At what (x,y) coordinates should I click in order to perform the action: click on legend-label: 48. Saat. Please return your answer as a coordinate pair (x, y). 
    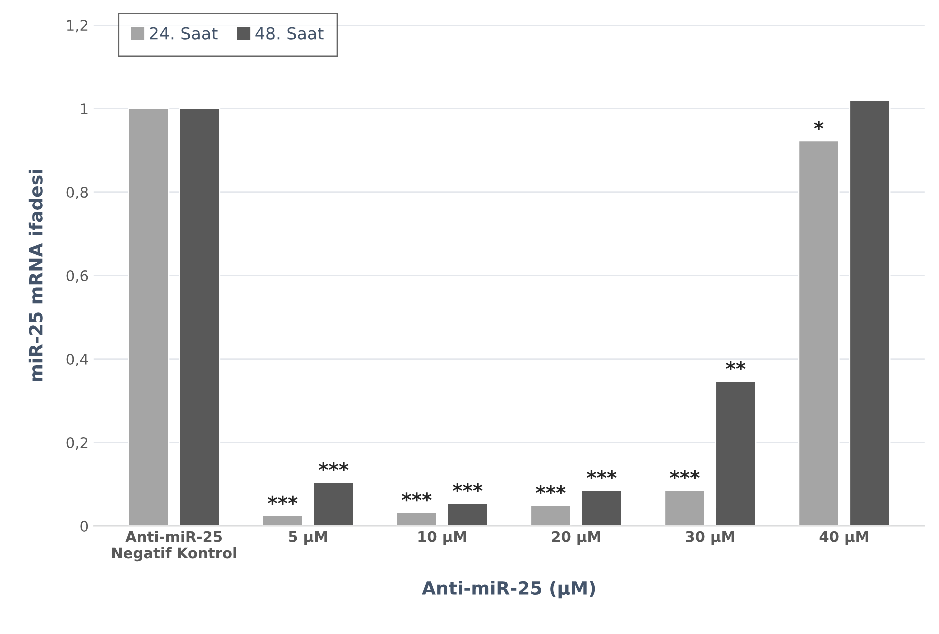
    Looking at the image, I should click on (290, 33).